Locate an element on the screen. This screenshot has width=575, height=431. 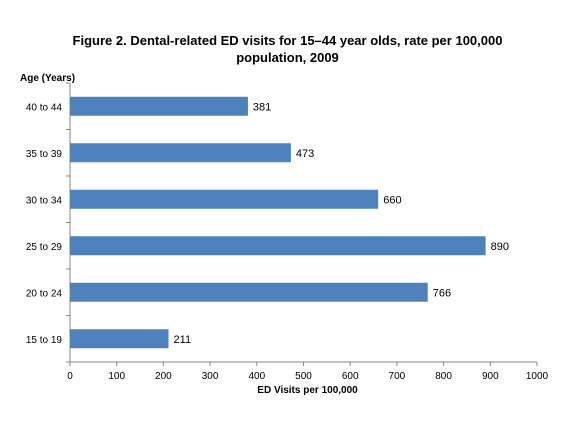
y-tick-label: 30 to 34 is located at coordinates (44, 200).